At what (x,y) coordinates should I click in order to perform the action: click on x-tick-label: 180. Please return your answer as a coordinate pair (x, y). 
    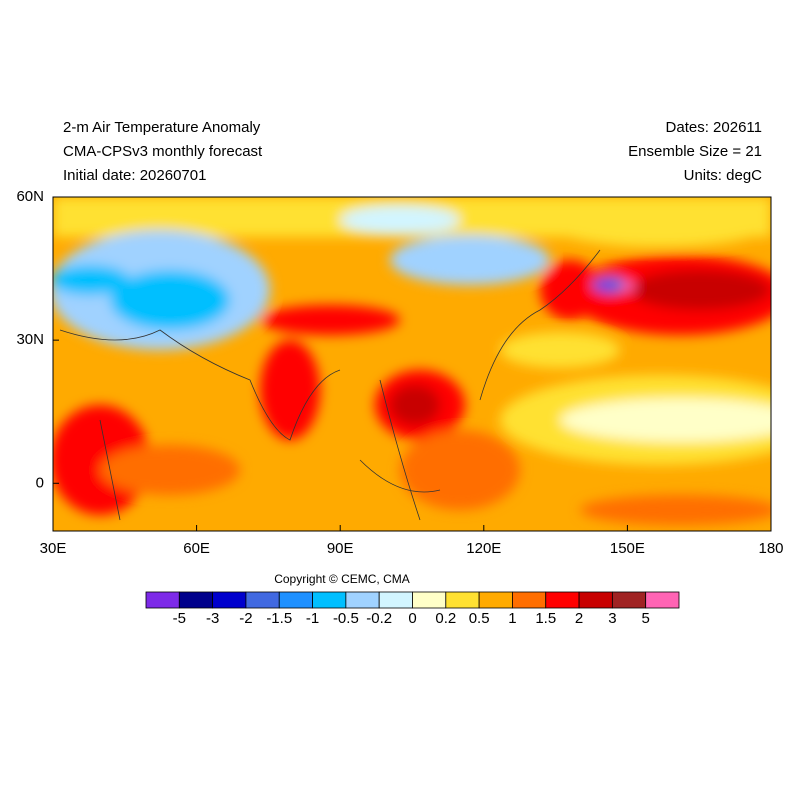
    Looking at the image, I should click on (770, 548).